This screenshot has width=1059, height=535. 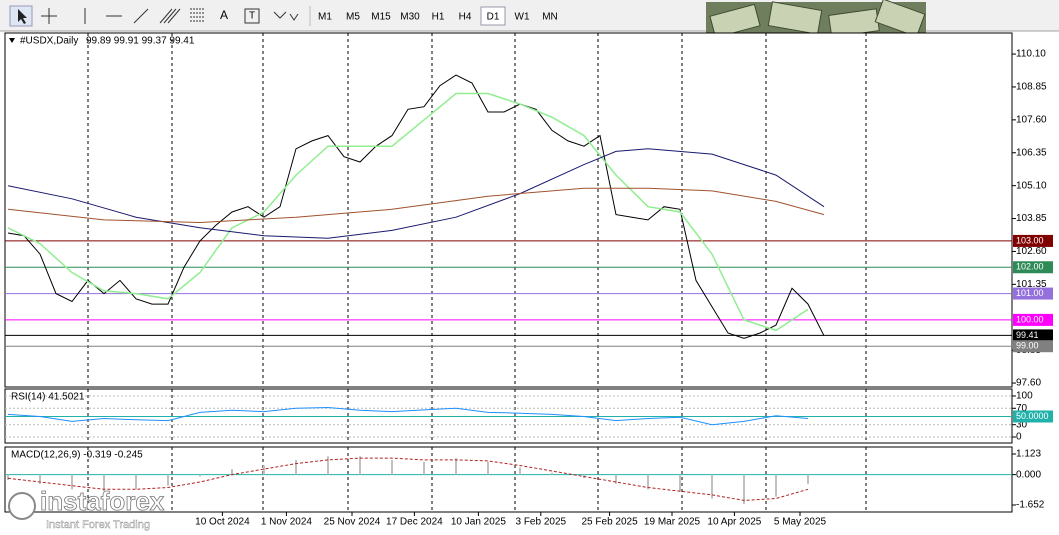 I want to click on branding: instaforex Instant Forex Trading, so click(x=86, y=508).